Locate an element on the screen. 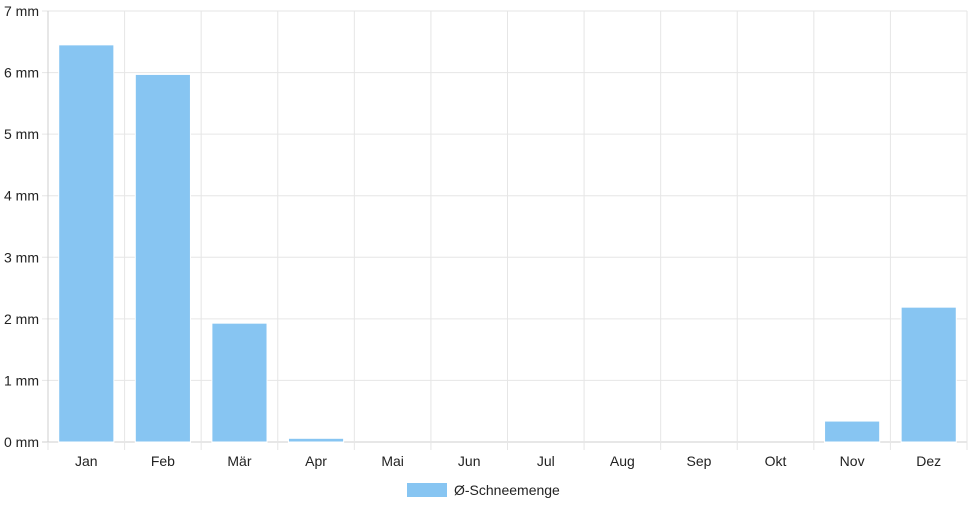  y-tick-label: 2 mm is located at coordinates (21, 319).